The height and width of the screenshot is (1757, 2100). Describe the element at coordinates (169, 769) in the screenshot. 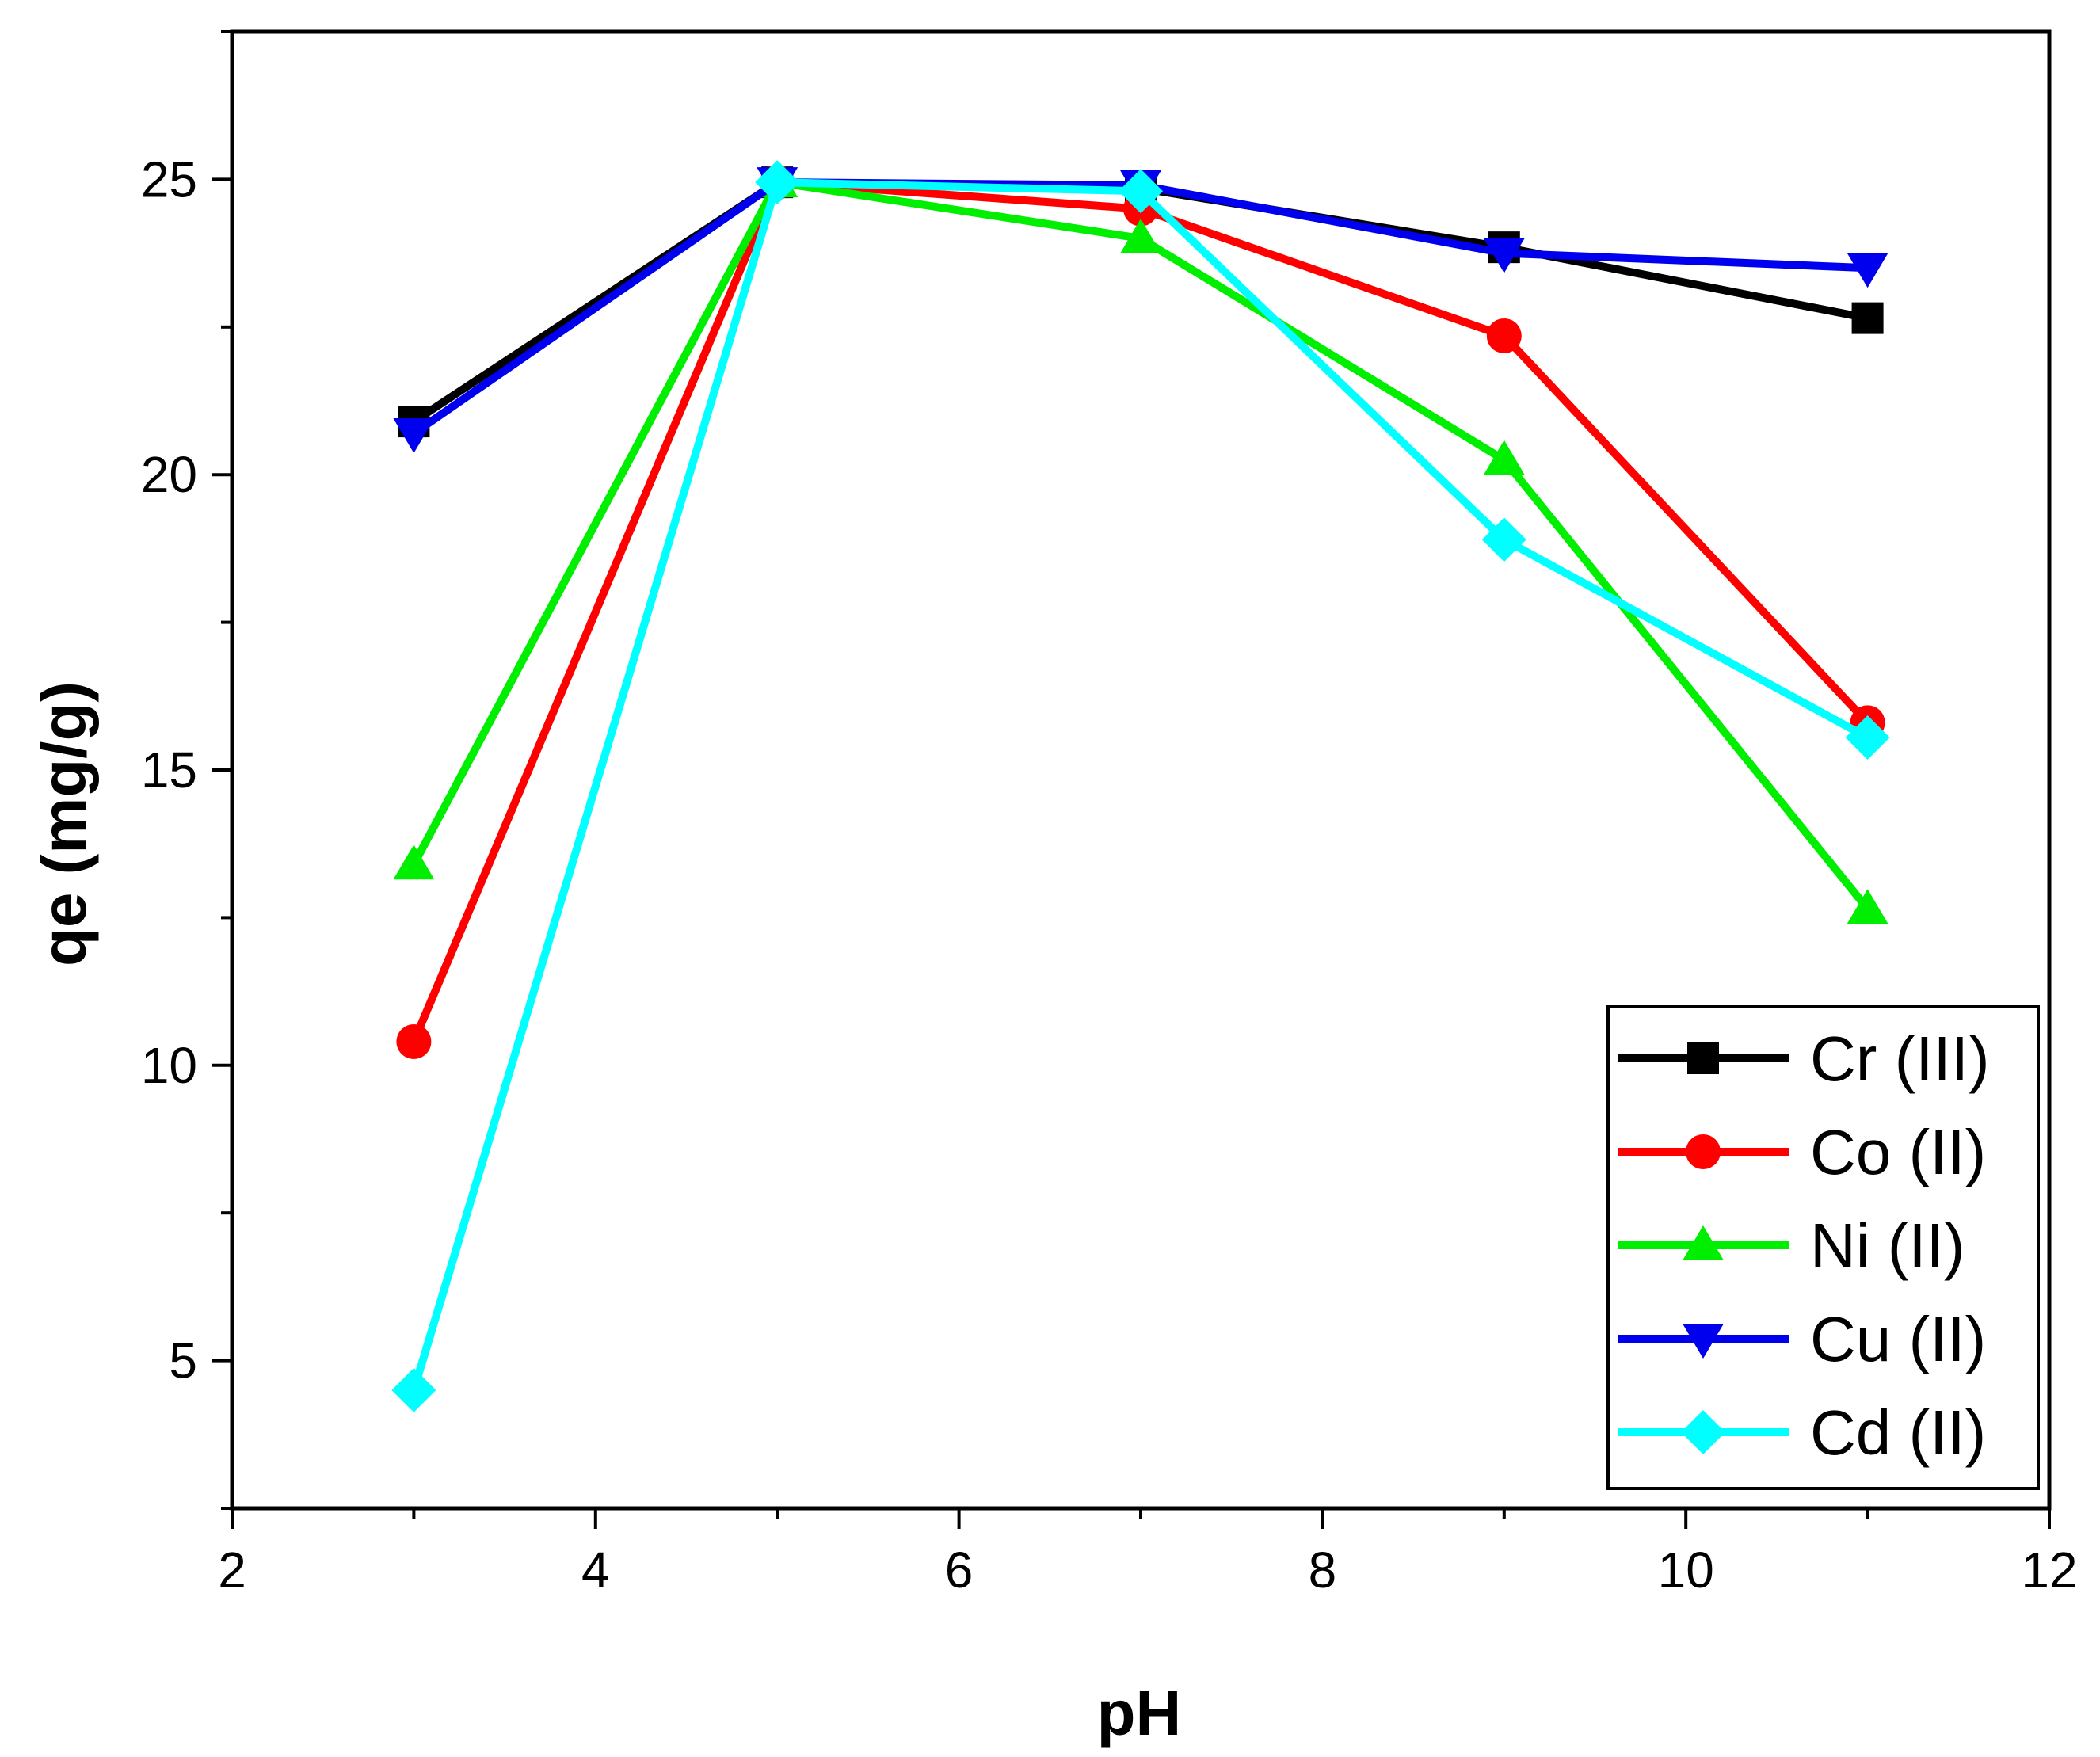

I see `y-tick-label: 15` at that location.